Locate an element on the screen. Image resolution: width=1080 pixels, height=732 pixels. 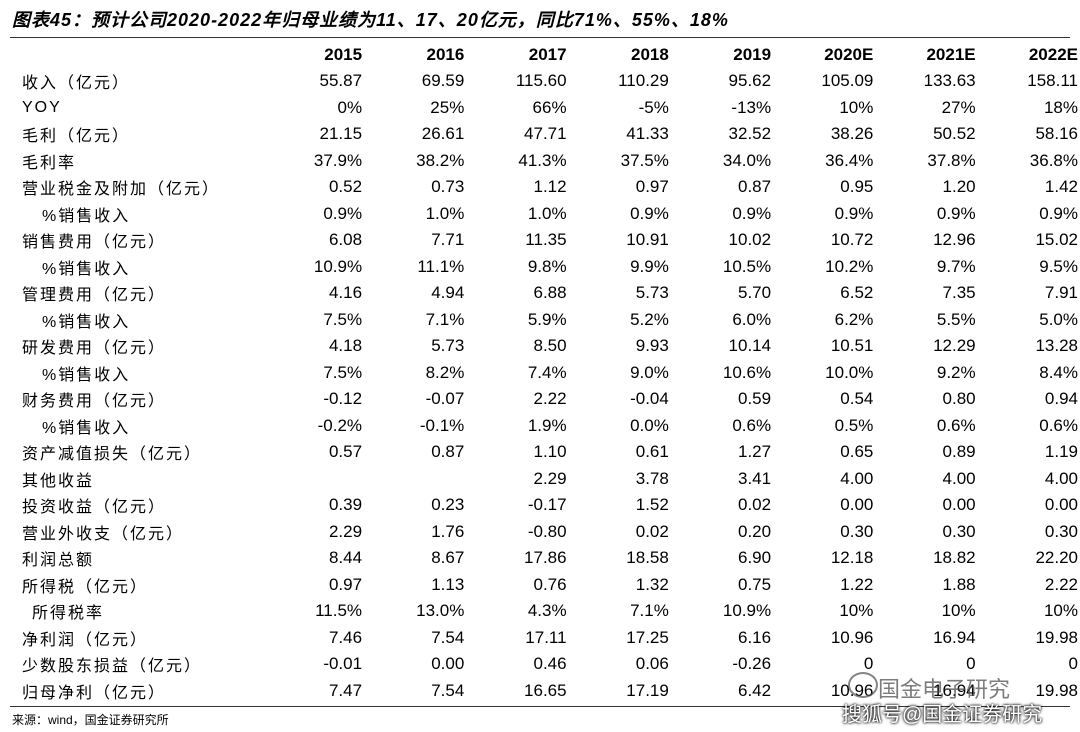
cell: 4.18 is located at coordinates (345, 346).